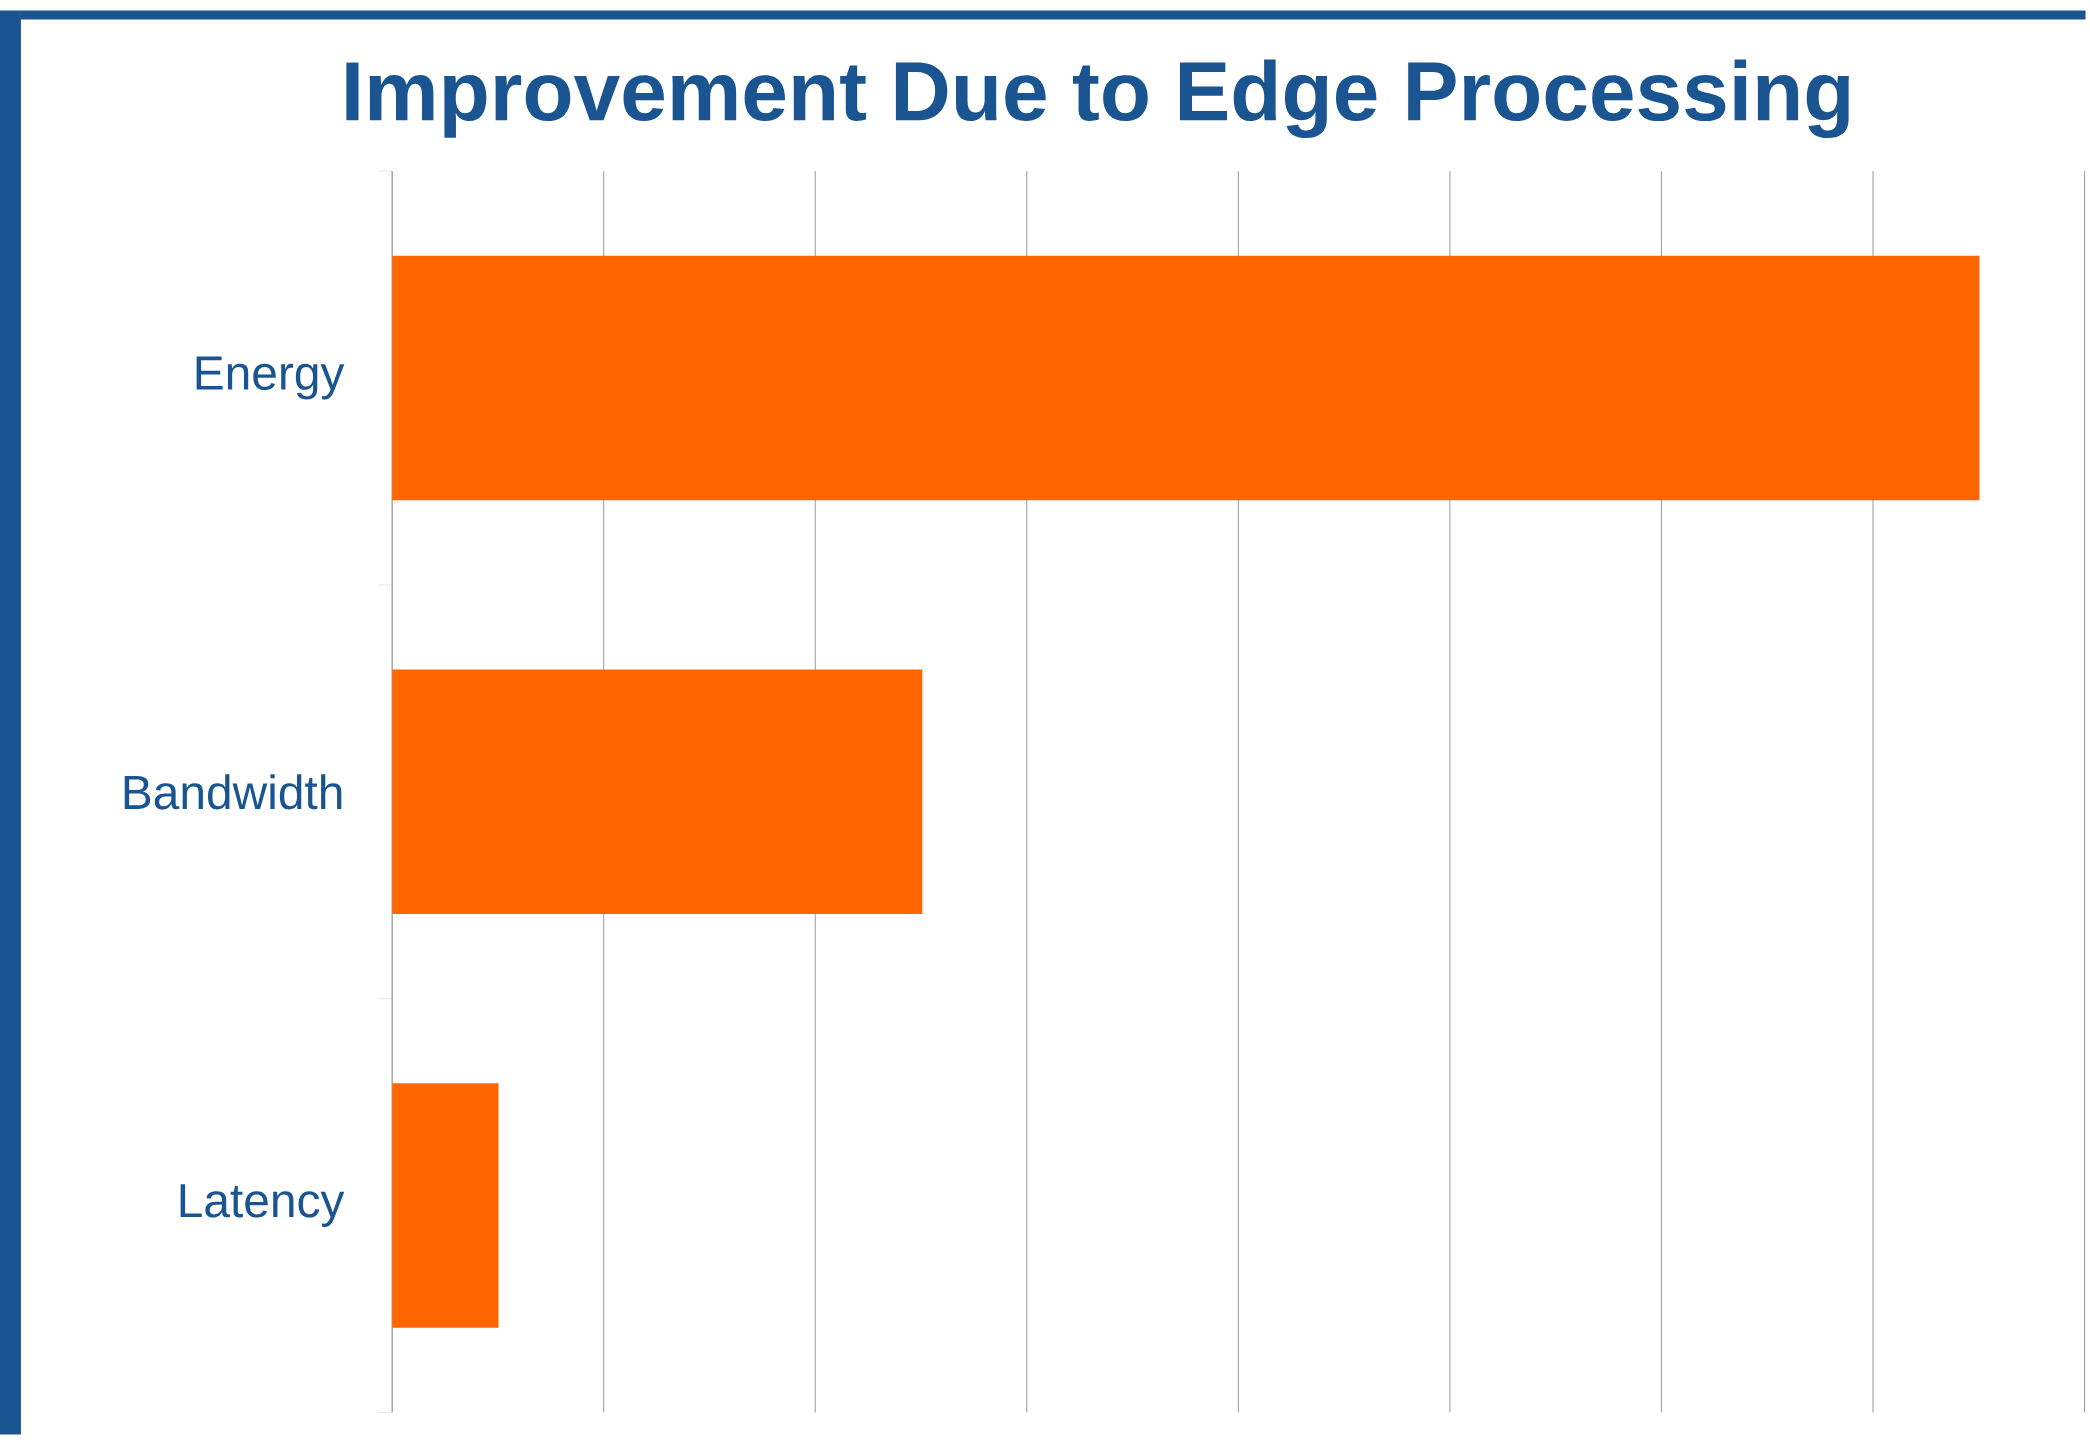  Describe the element at coordinates (1097, 99) in the screenshot. I see `chart-title: Improvement Due to Edge Processing` at that location.